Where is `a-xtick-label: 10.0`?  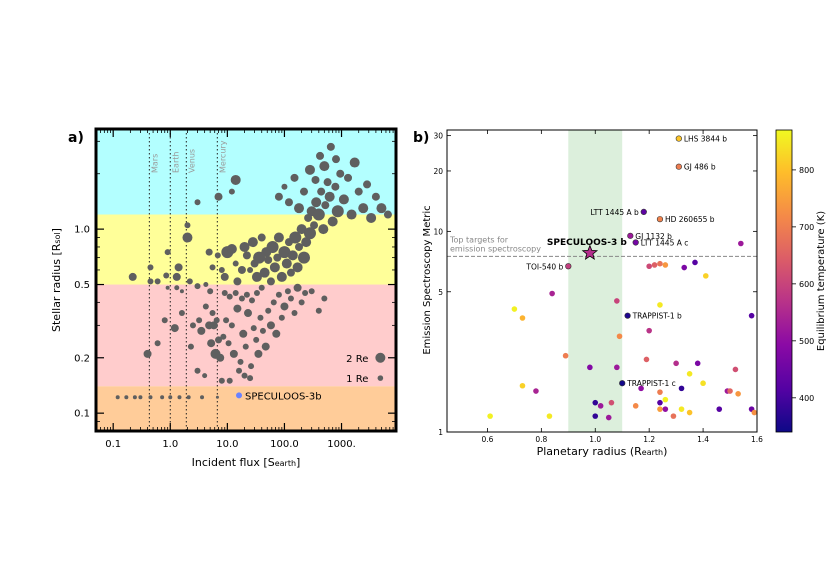 a-xtick-label: 10.0 is located at coordinates (227, 444).